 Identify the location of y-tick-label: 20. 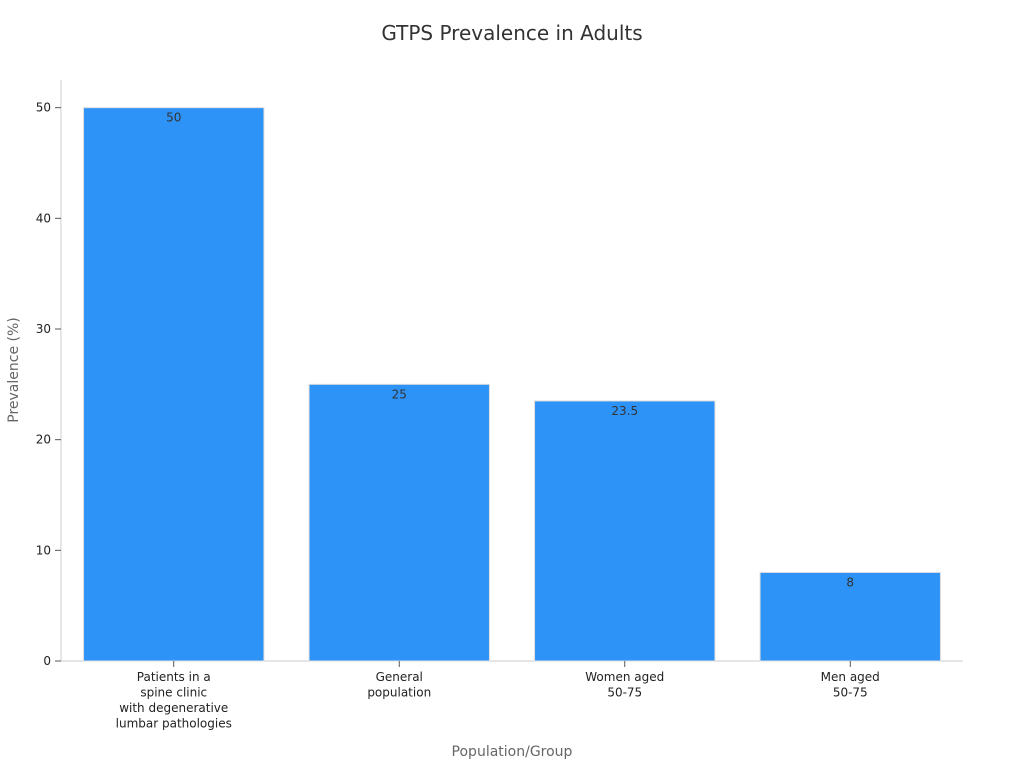
(43, 440).